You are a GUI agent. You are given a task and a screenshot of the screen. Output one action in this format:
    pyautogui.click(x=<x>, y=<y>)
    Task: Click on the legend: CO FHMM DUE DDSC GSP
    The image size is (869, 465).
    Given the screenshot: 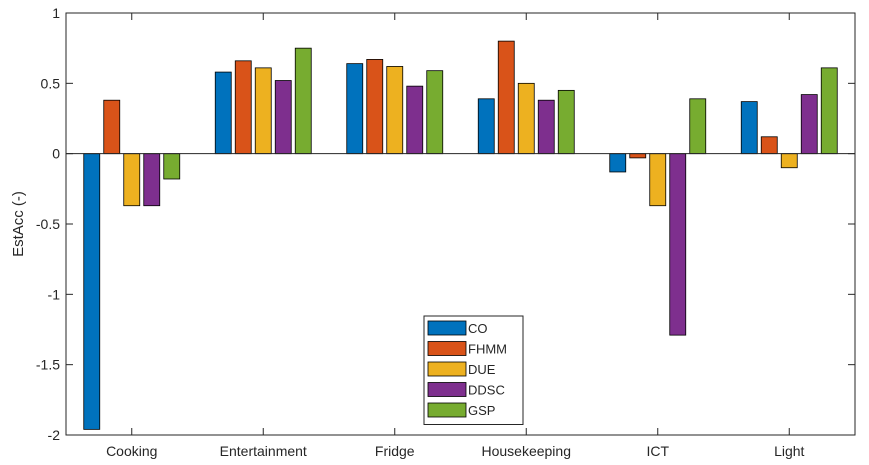 What is the action you would take?
    pyautogui.click(x=473, y=370)
    